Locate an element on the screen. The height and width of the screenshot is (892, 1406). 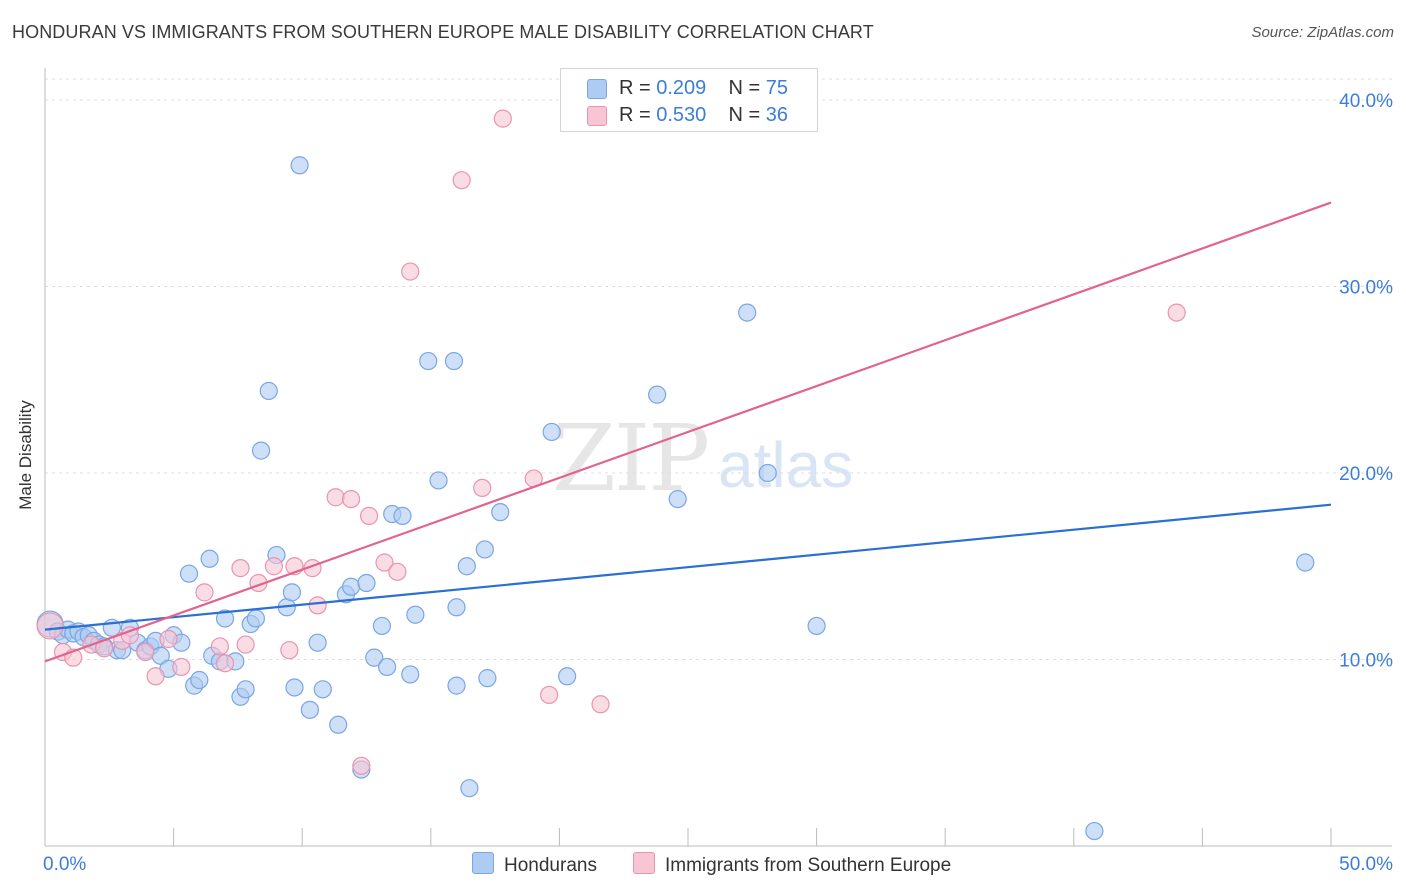
legend-item-hondurans: Hondurans is located at coordinates (534, 864).